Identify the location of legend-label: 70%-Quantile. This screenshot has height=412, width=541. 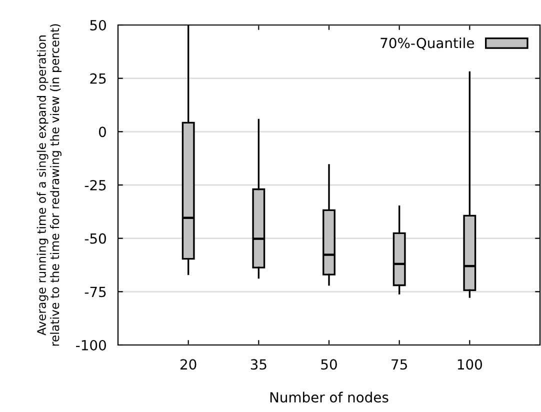
(427, 44).